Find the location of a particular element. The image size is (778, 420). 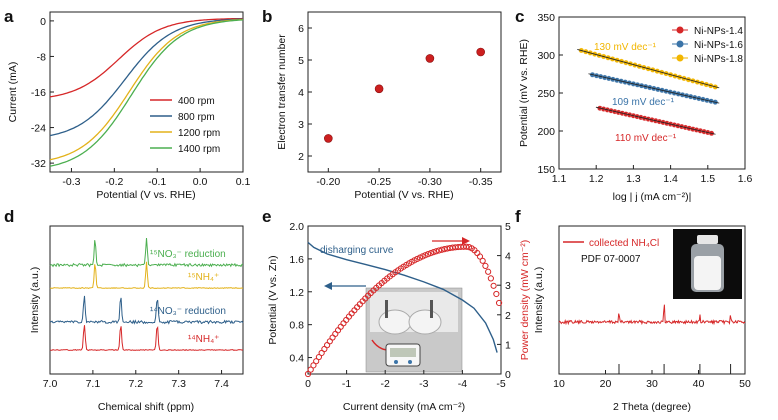

y-tick-label: 2 is located at coordinates (508, 316).